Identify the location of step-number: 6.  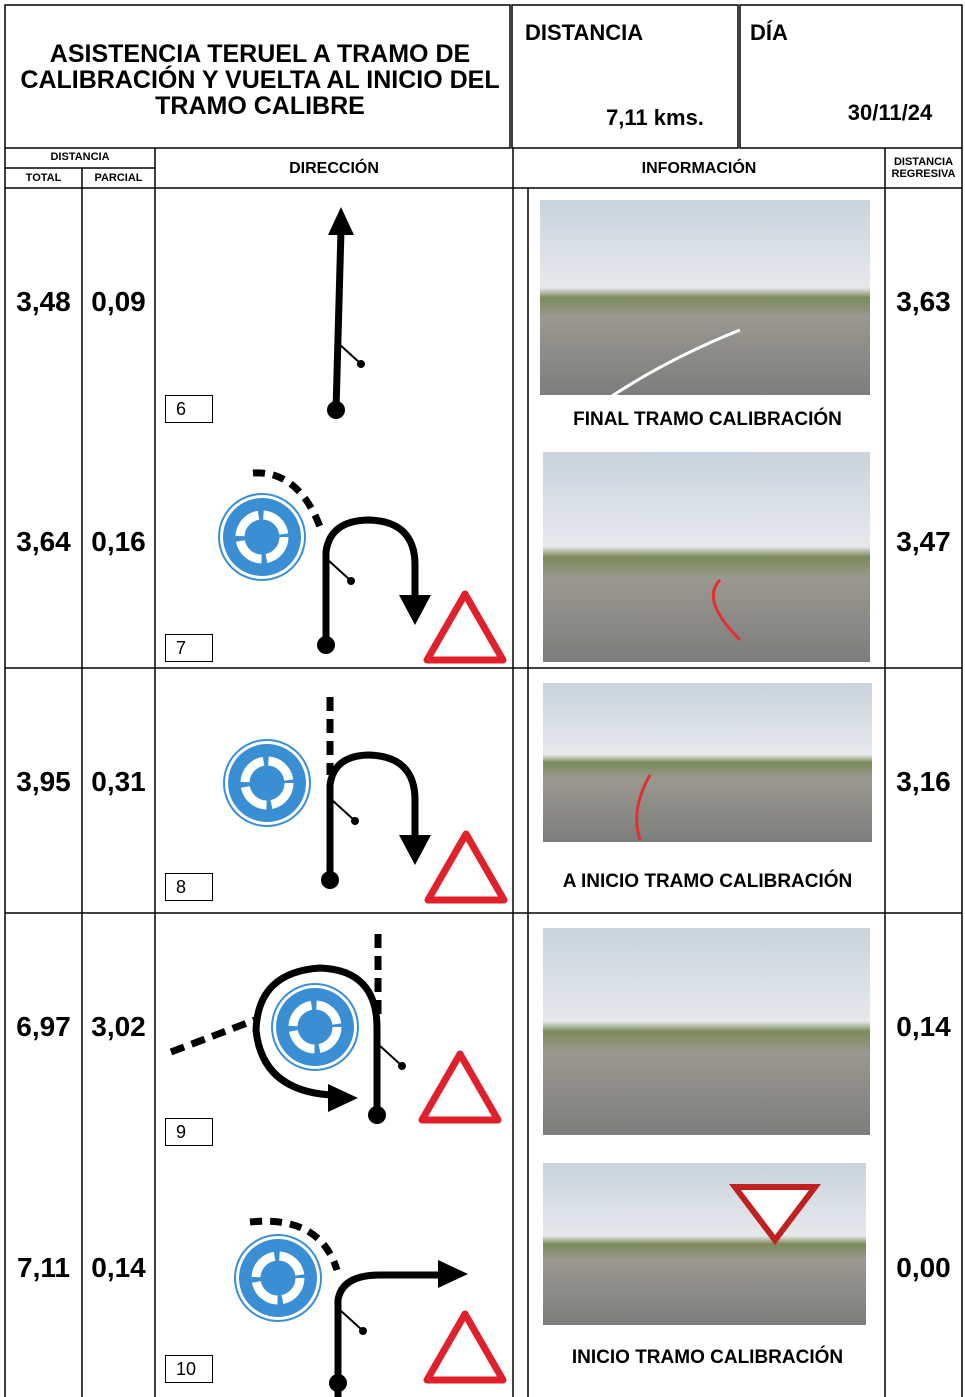
(189, 409).